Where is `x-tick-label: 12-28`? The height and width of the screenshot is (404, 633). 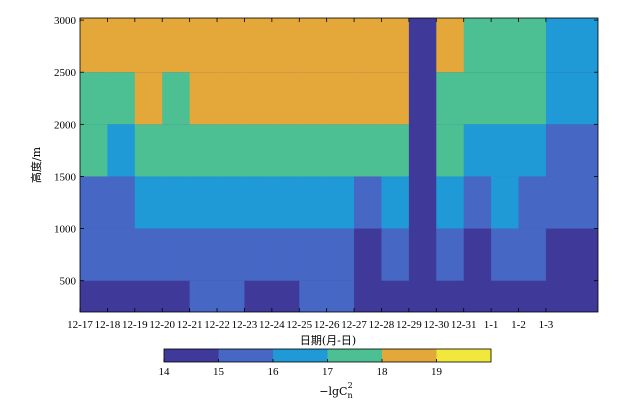 x-tick-label: 12-28 is located at coordinates (382, 325).